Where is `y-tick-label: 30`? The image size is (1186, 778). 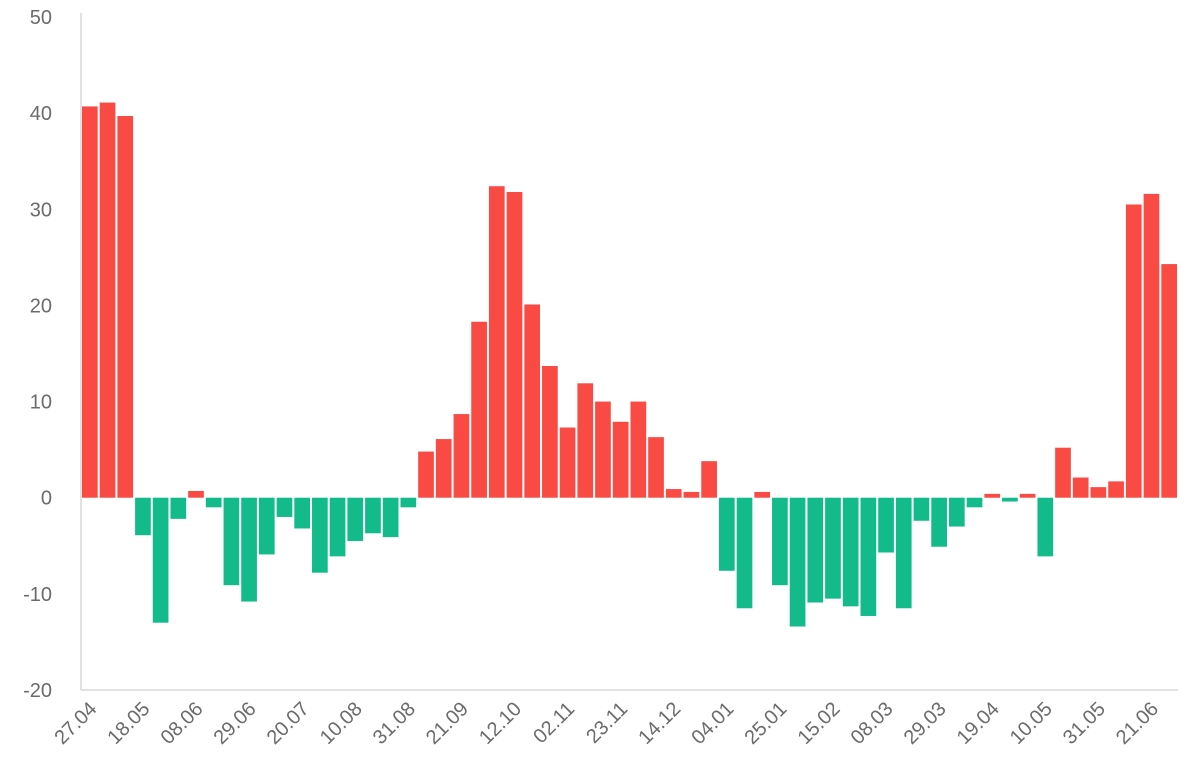
y-tick-label: 30 is located at coordinates (41, 210).